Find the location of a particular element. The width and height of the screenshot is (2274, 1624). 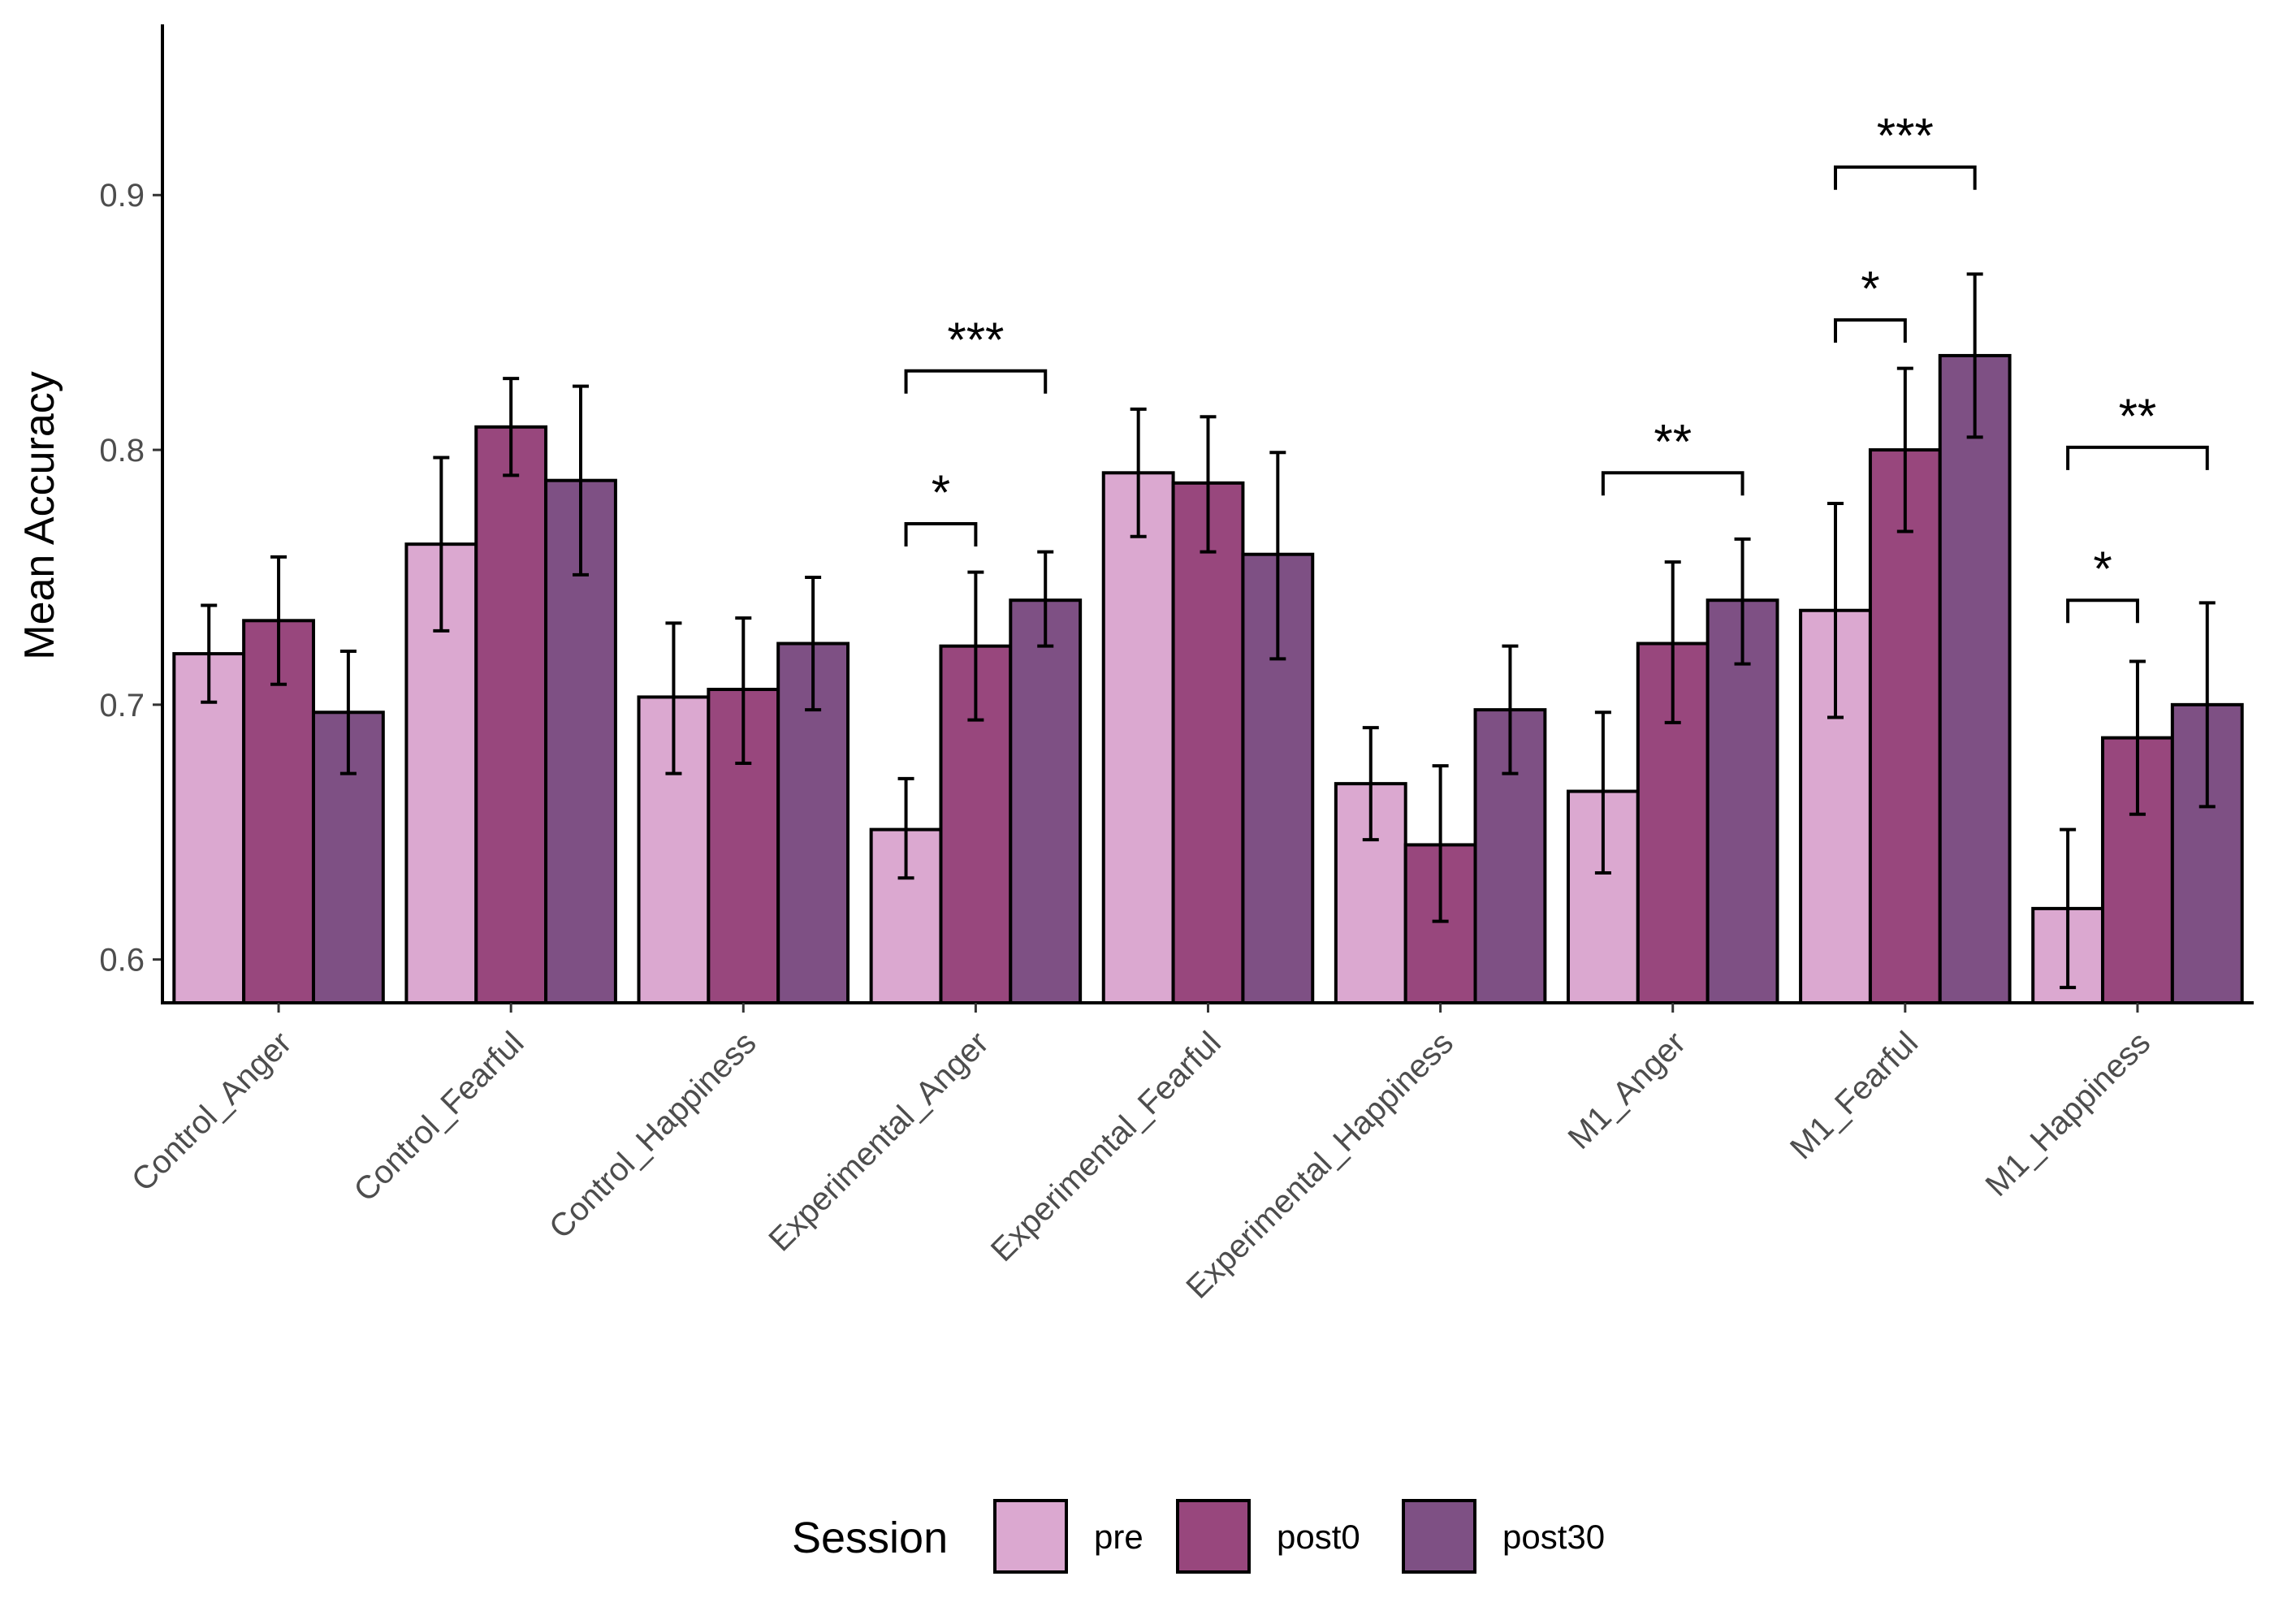

legend-key-post0 is located at coordinates (1213, 1537).